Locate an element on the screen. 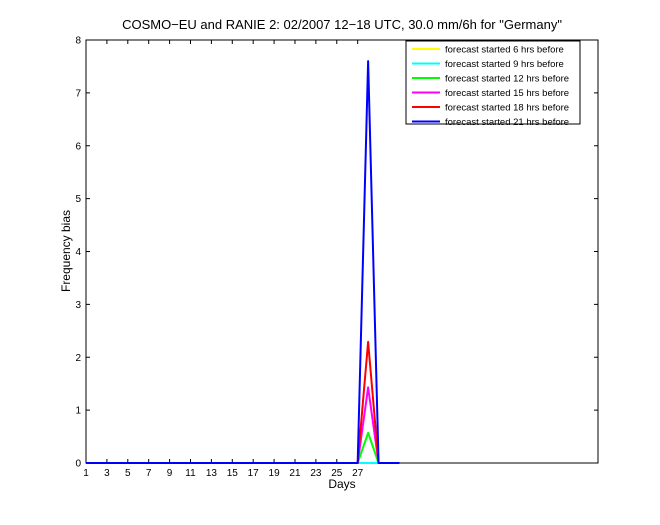  y-tick-label: 7 is located at coordinates (78, 93).